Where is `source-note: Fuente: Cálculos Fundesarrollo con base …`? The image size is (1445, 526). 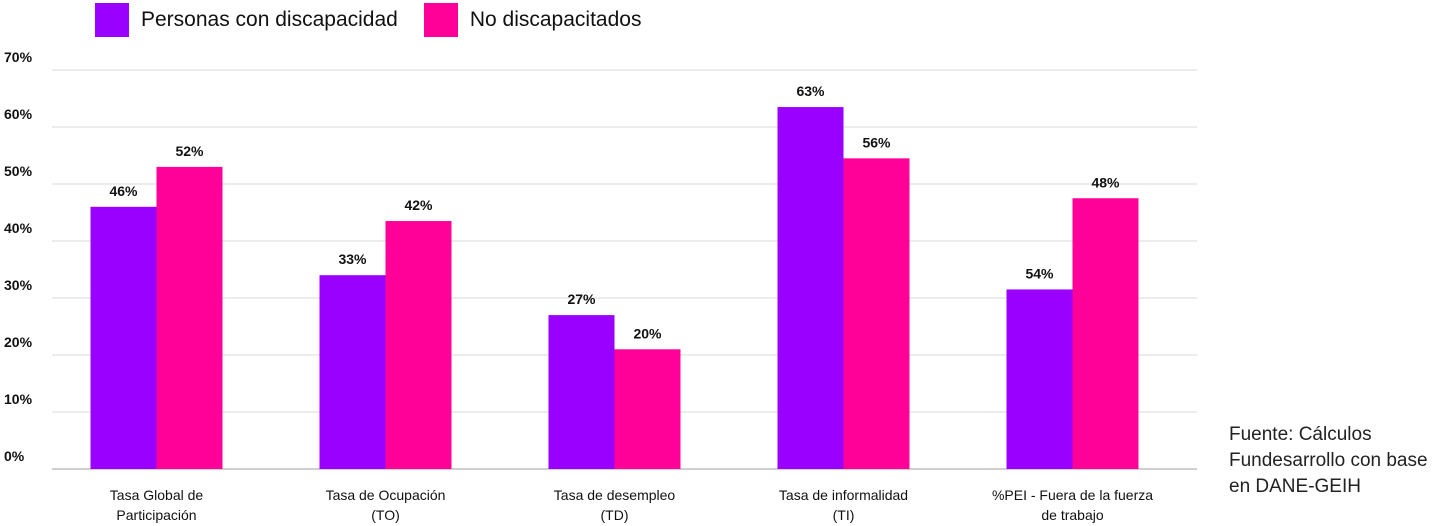
source-note: Fuente: Cálculos Fundesarrollo con base … is located at coordinates (1328, 460).